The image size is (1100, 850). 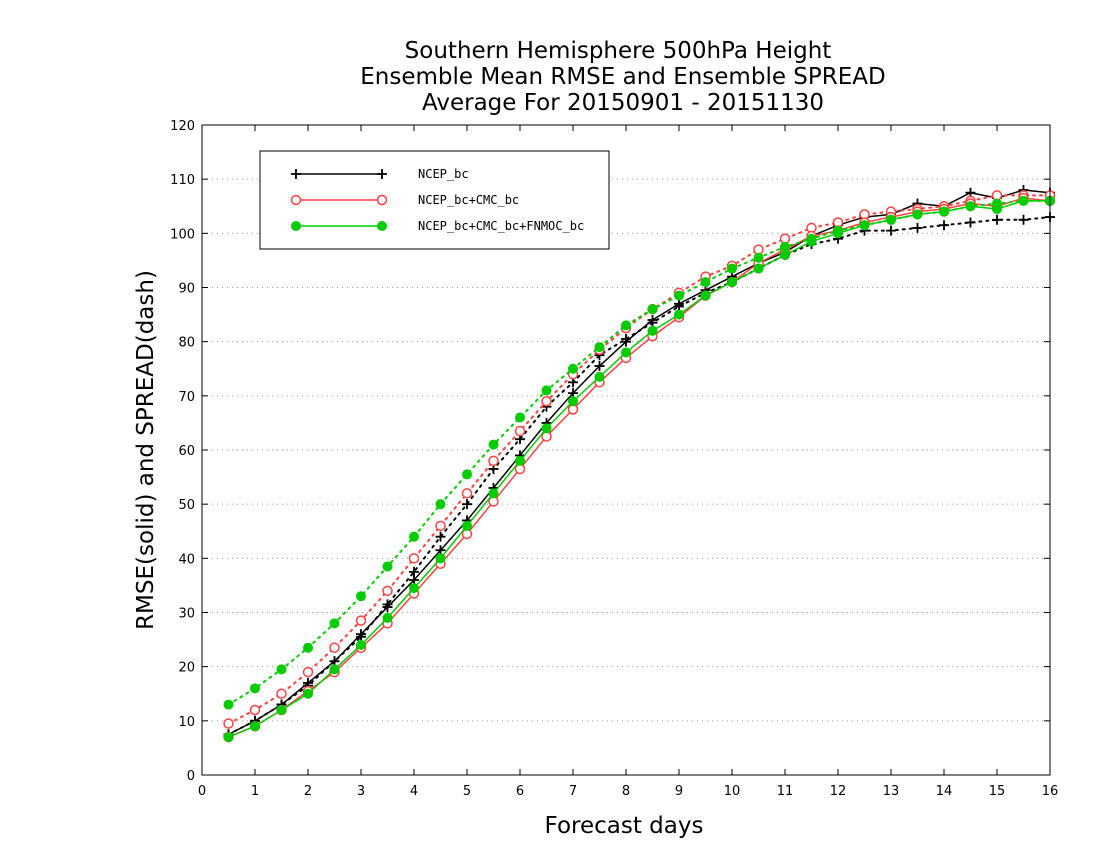 I want to click on y-tick-label: 100, so click(x=182, y=234).